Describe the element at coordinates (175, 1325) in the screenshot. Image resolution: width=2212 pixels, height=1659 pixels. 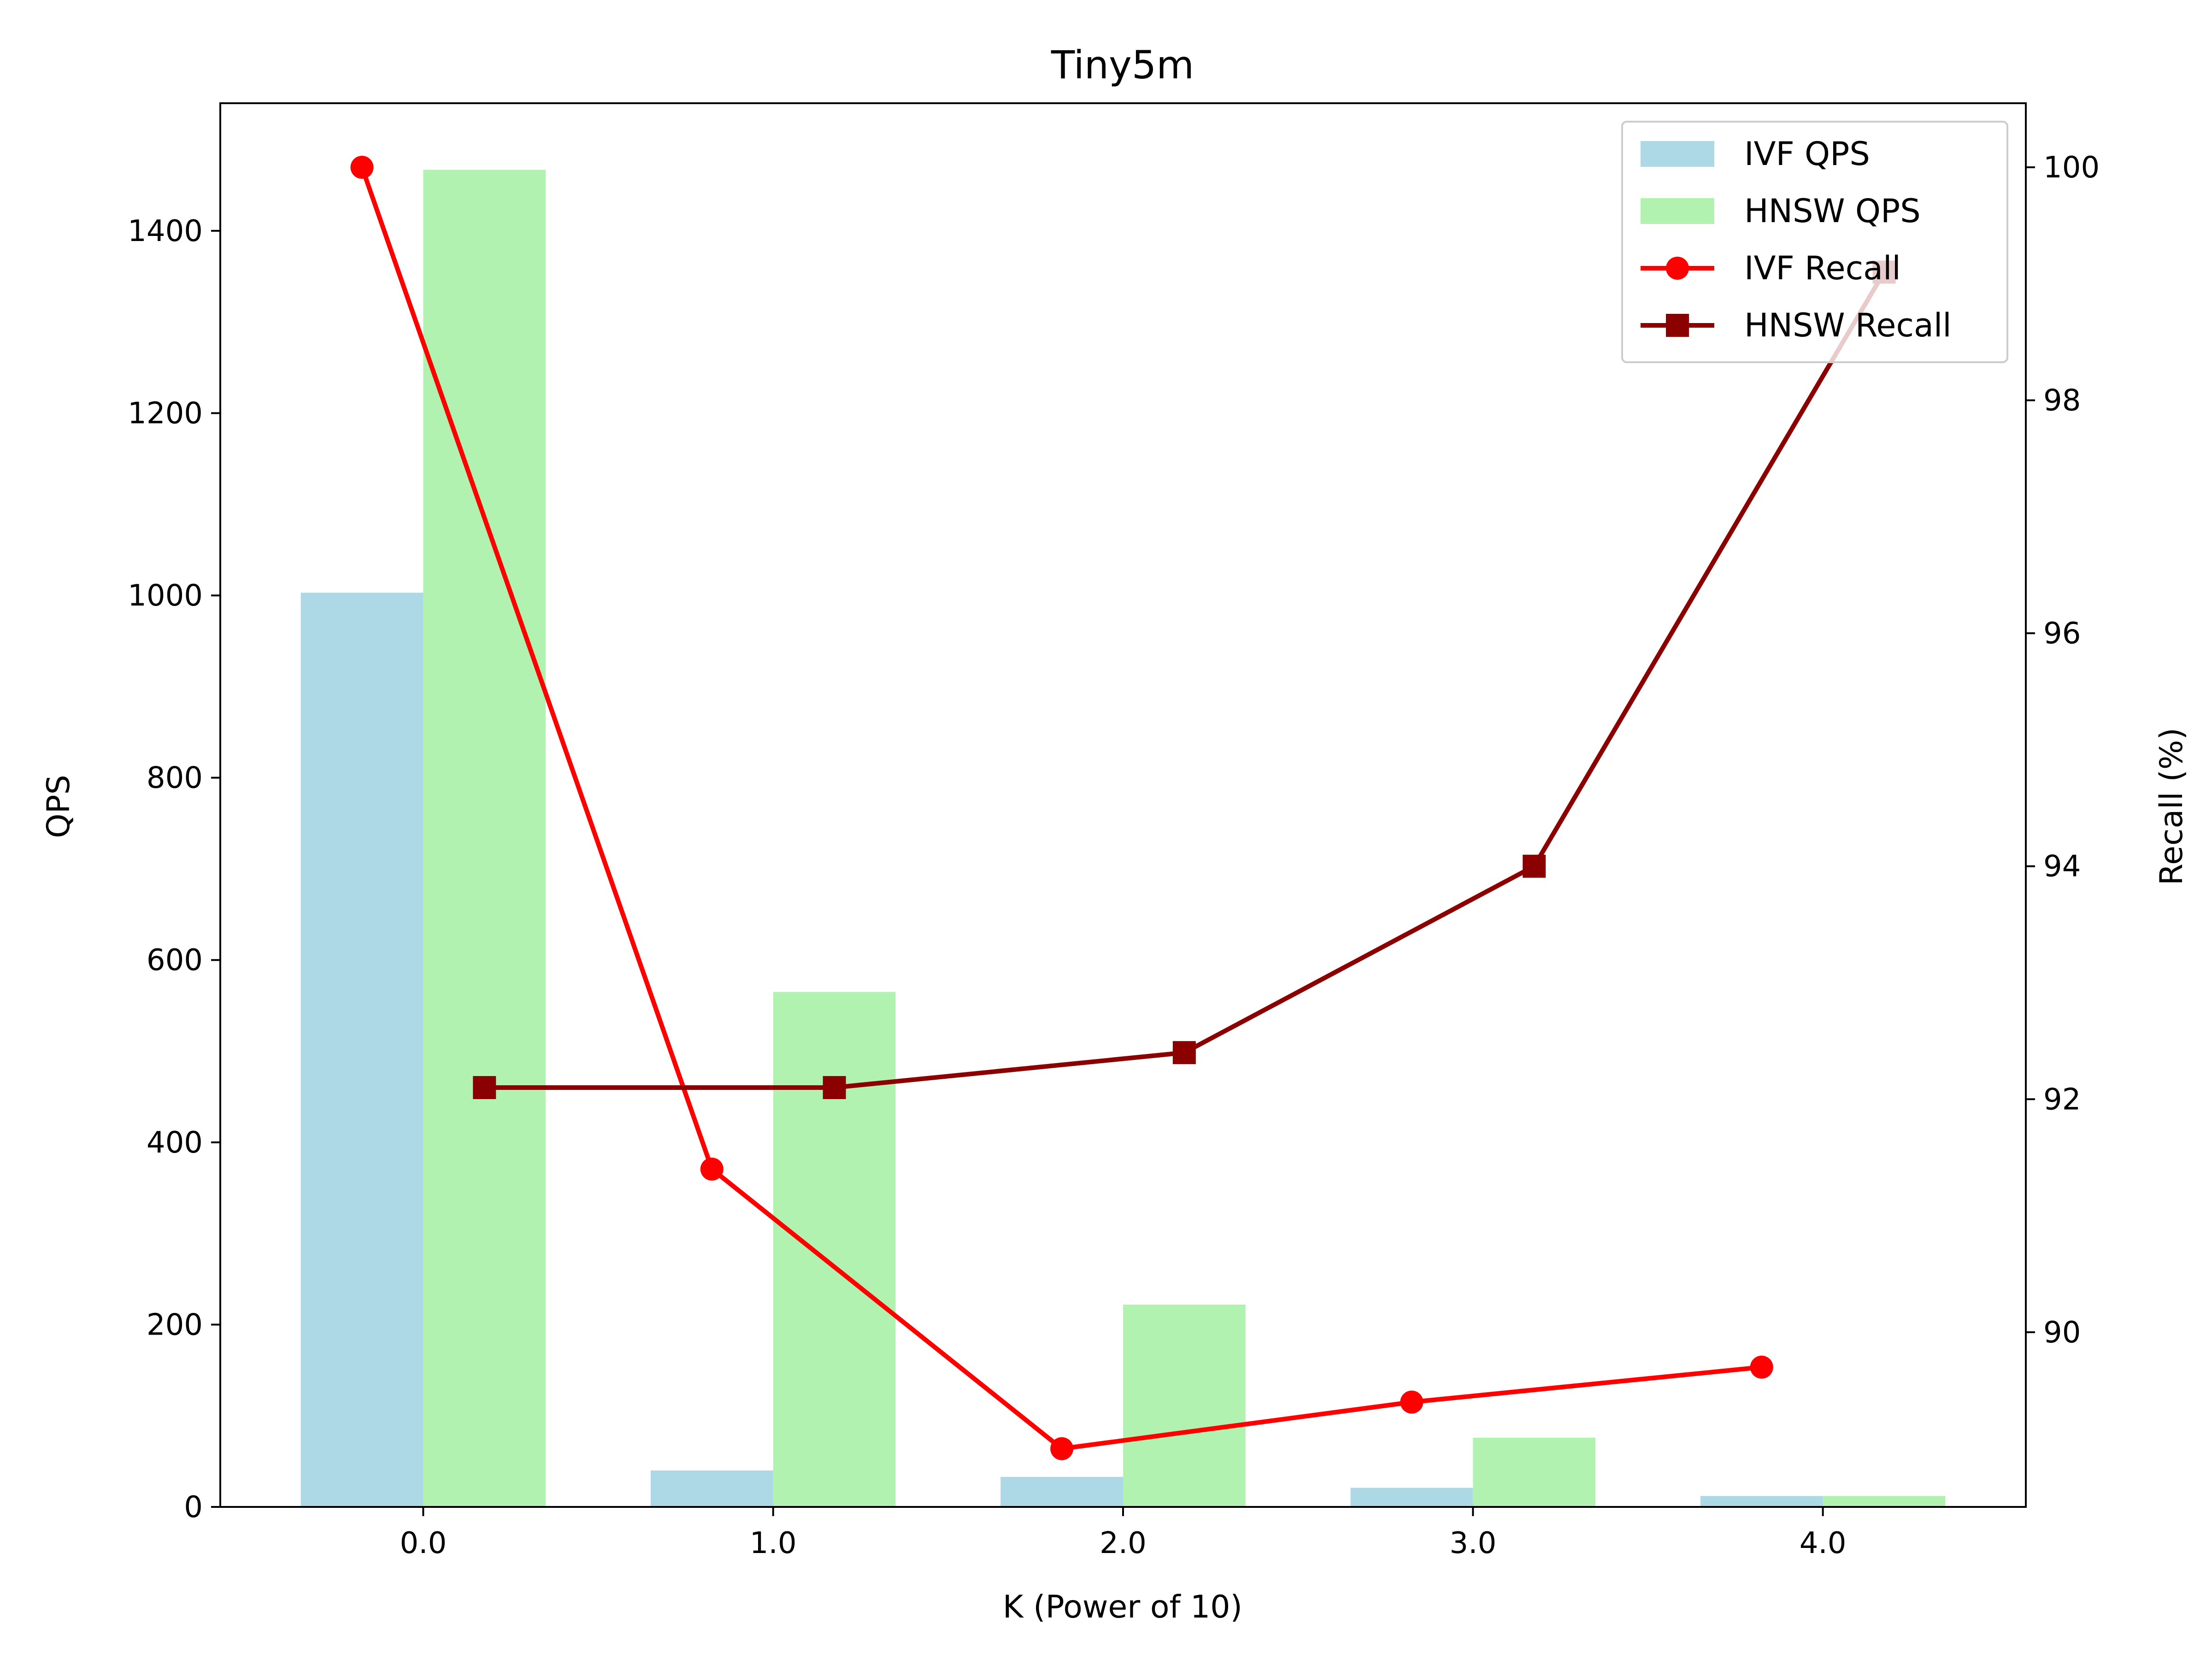
I see `y-tick-label-200: 200` at that location.